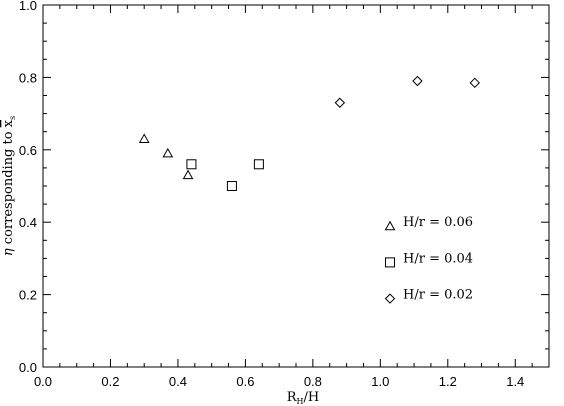 This screenshot has height=406, width=564. Describe the element at coordinates (390, 298) in the screenshot. I see `legend-diamond-symbol` at that location.